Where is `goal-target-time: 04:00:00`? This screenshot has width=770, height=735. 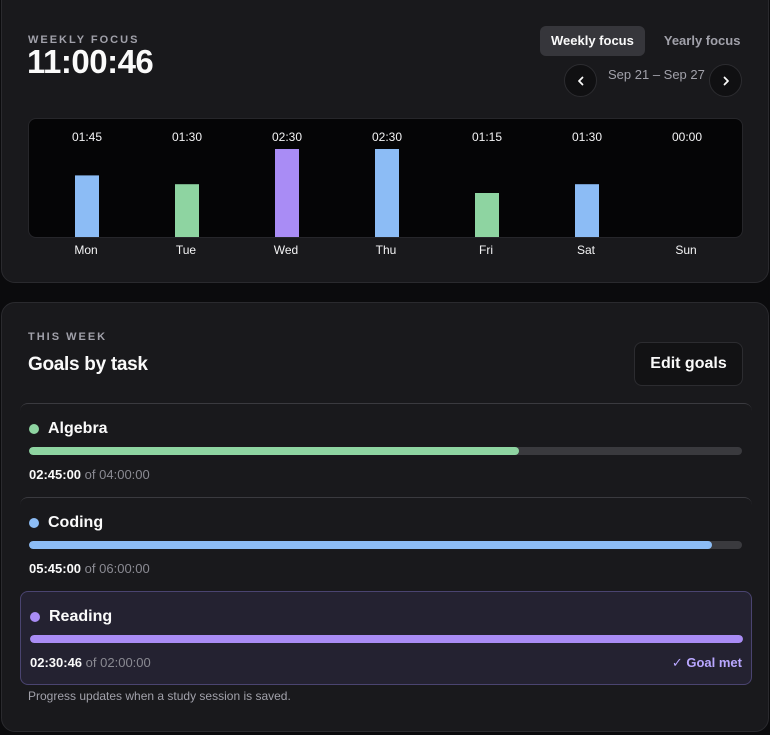
goal-target-time: 04:00:00 is located at coordinates (124, 474).